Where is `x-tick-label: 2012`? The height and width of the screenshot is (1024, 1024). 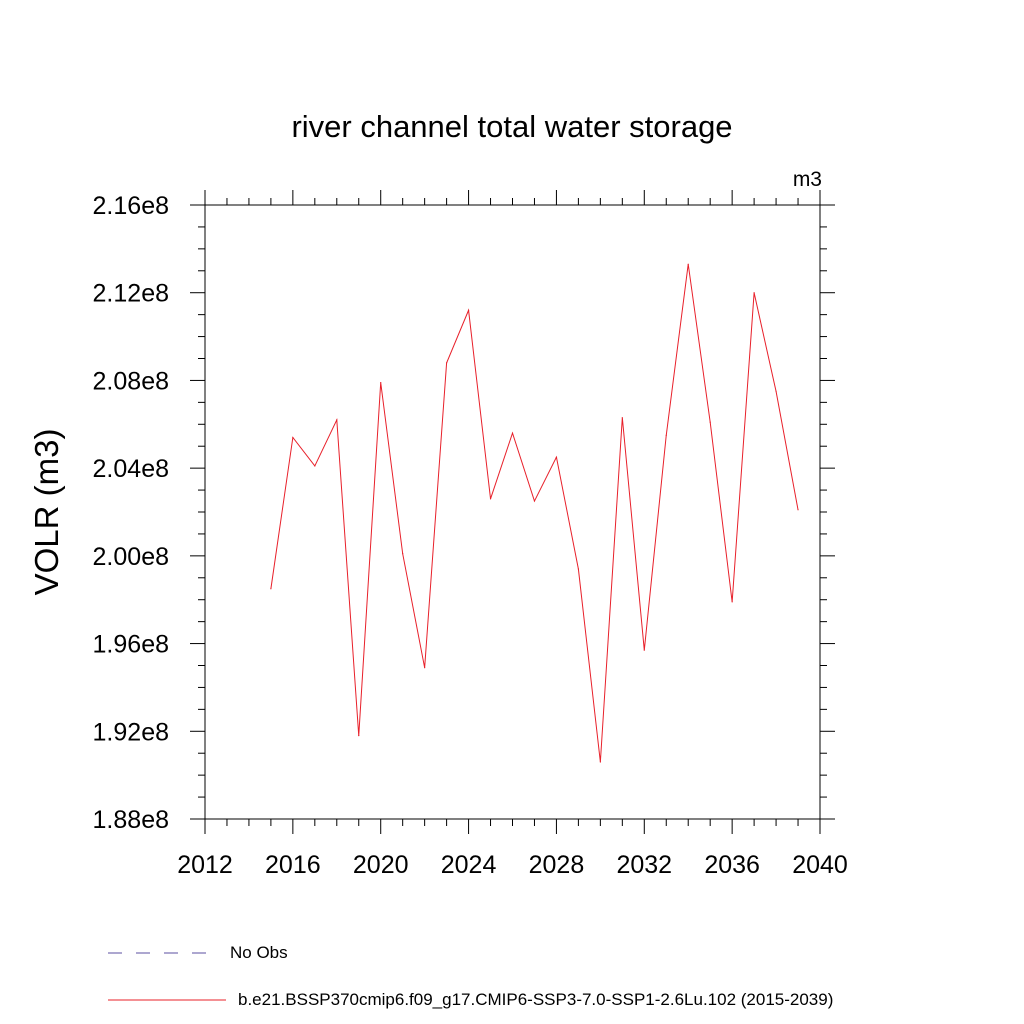 x-tick-label: 2012 is located at coordinates (205, 865).